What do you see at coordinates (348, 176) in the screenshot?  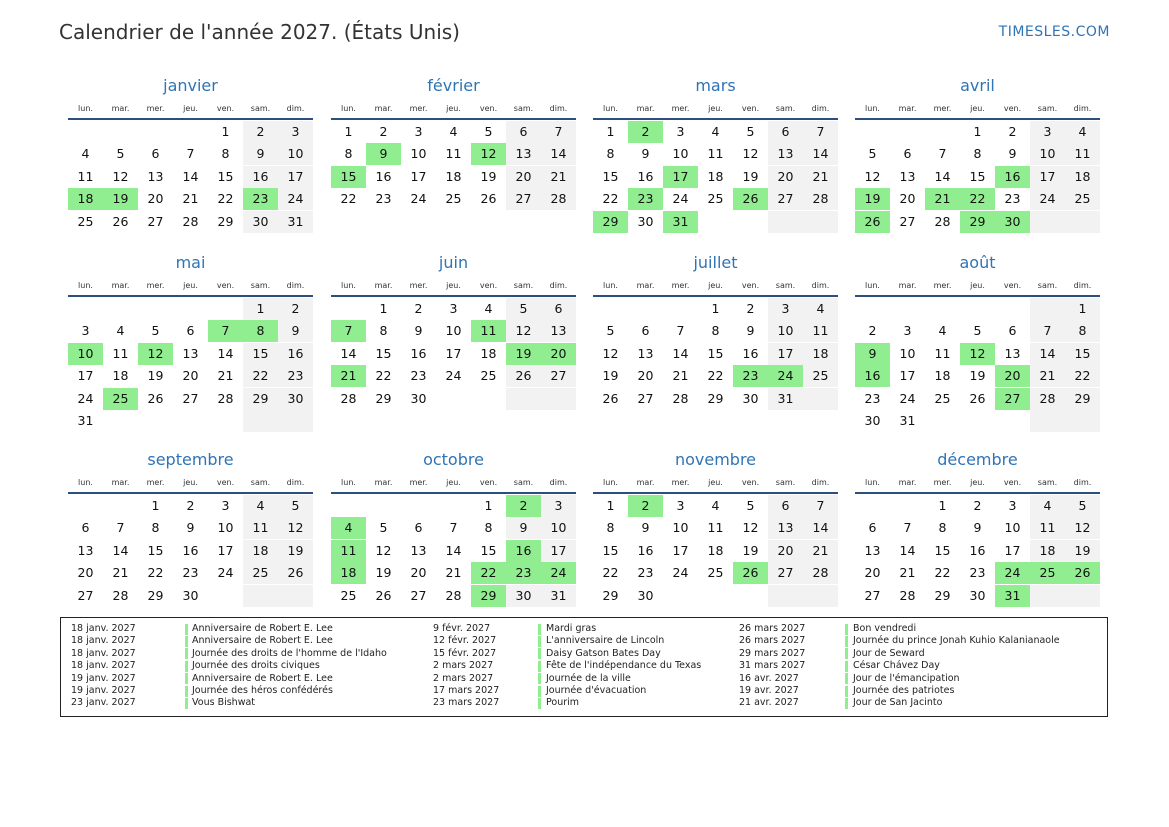 I see `holiday-day-cell: 15` at bounding box center [348, 176].